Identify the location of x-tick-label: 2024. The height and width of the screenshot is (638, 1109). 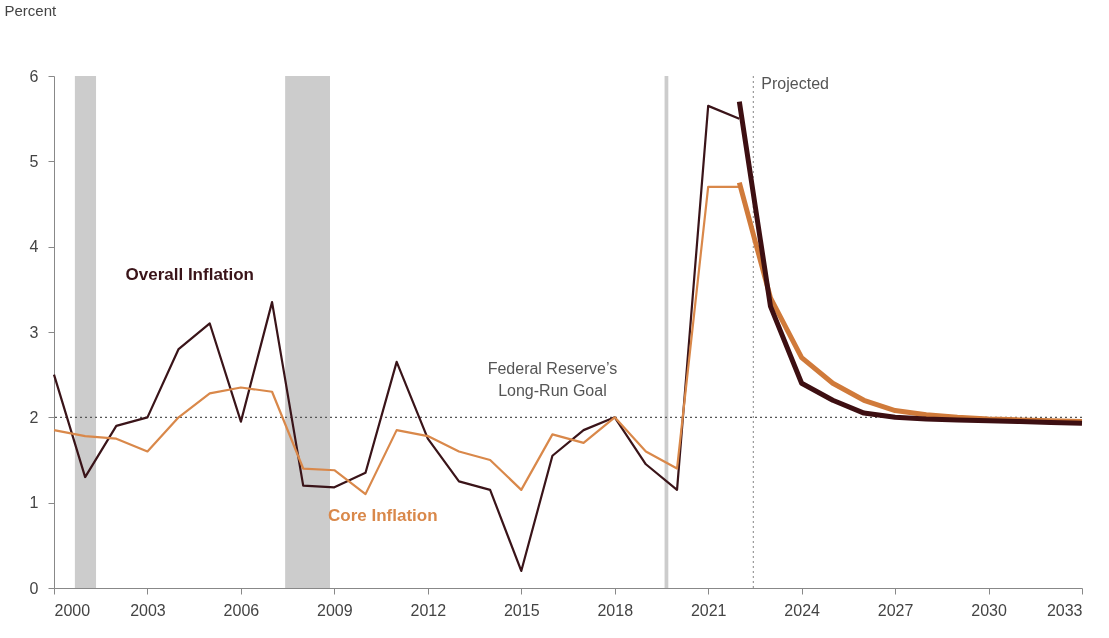
(802, 610).